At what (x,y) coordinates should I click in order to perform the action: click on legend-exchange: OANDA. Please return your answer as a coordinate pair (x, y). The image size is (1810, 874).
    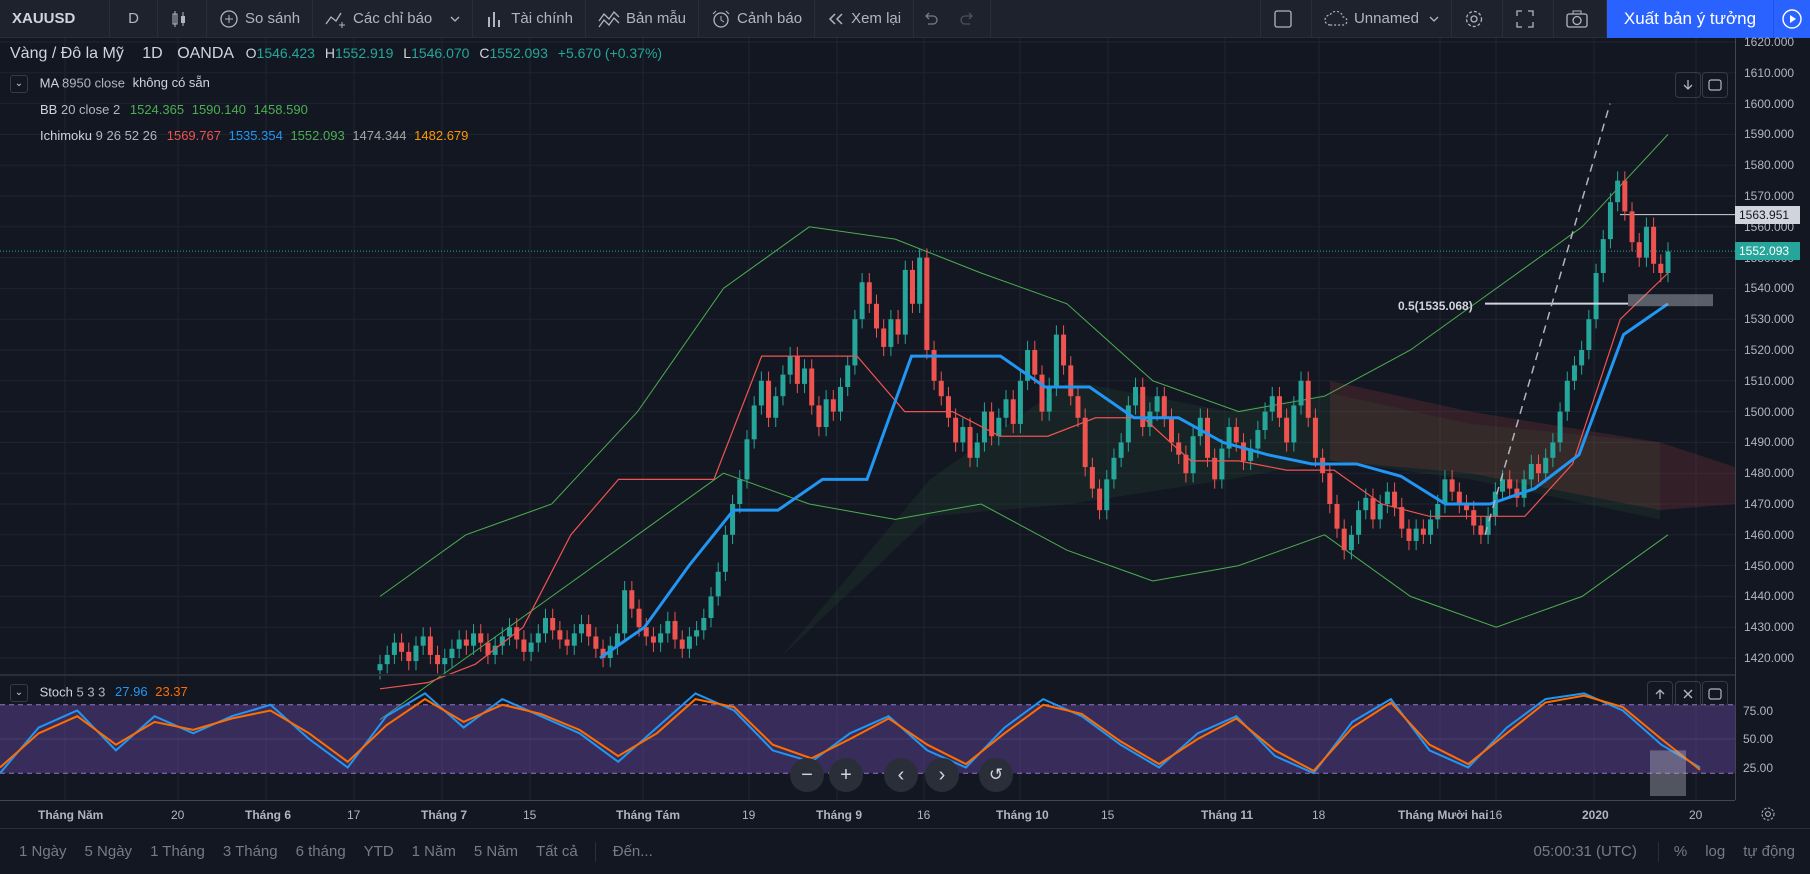
    Looking at the image, I should click on (205, 53).